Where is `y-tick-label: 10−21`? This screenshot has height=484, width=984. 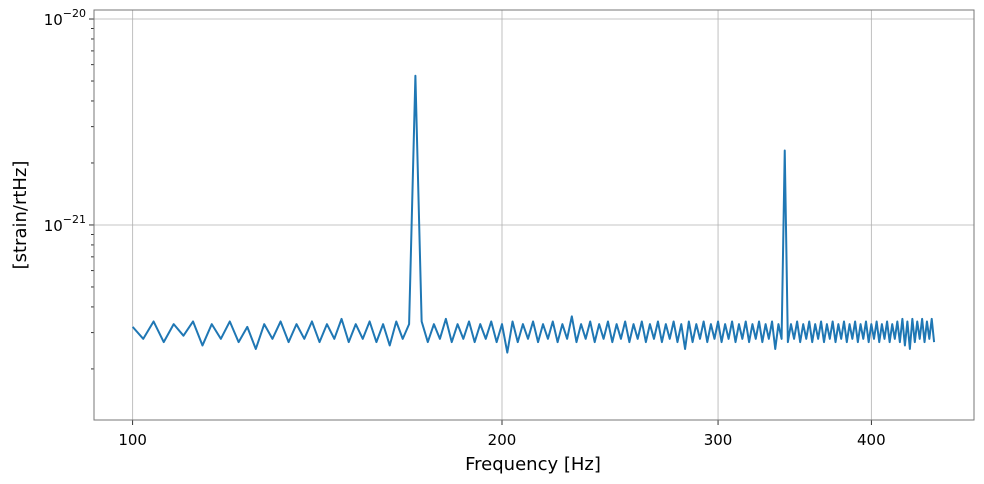 y-tick-label: 10−21 is located at coordinates (65, 224).